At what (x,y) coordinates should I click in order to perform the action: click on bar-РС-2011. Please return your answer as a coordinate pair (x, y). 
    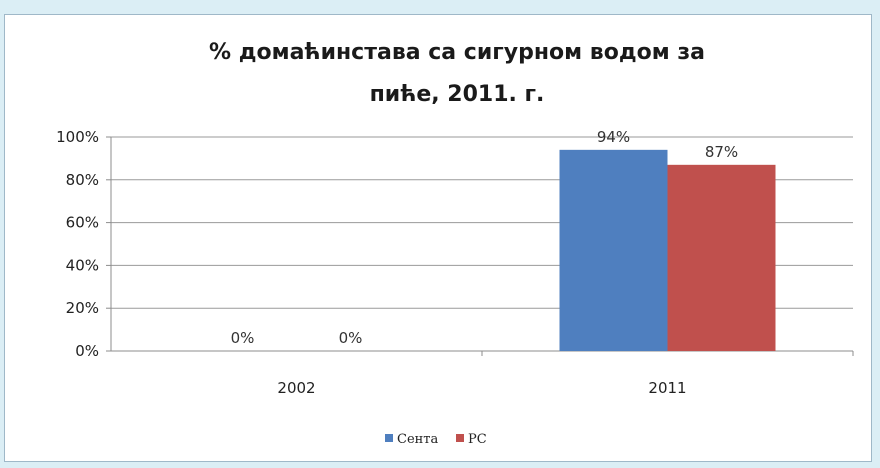
    Looking at the image, I should click on (721, 257).